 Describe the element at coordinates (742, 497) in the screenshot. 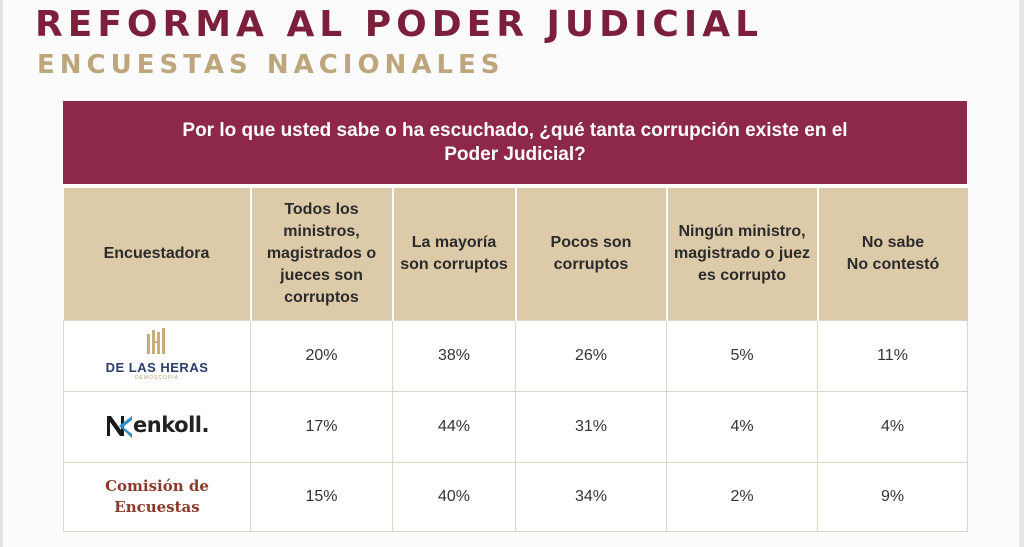

I see `value-cell: 2%` at that location.